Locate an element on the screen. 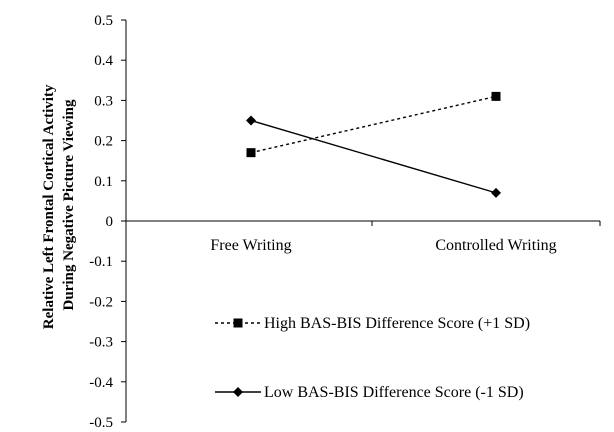  y-tick-label: 0.3 is located at coordinates (103, 101).